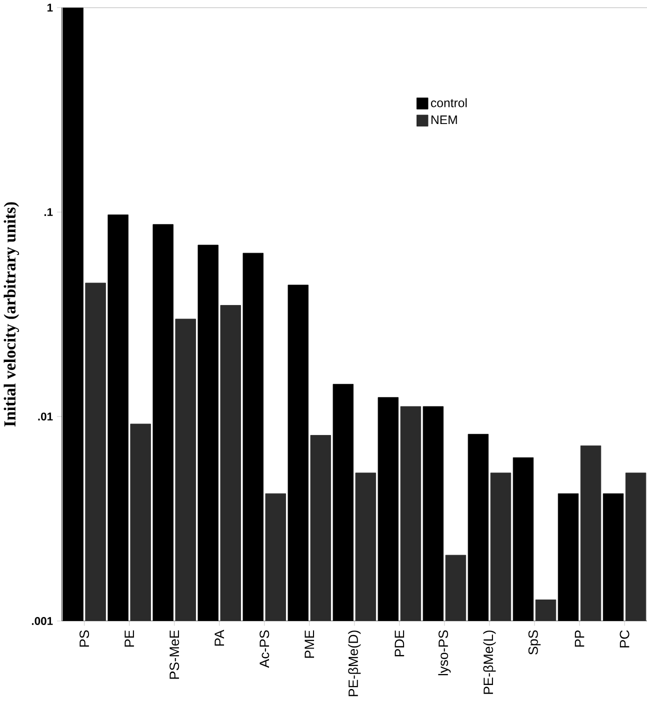  What do you see at coordinates (309, 644) in the screenshot?
I see `x-tick-label: PME` at bounding box center [309, 644].